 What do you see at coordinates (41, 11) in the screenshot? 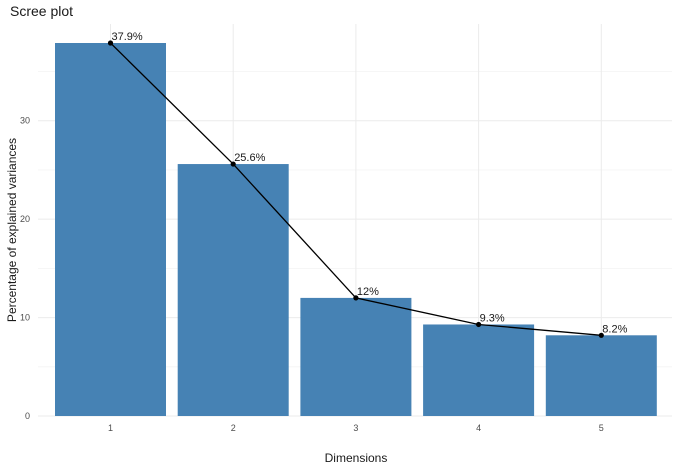
I see `chart-title: Scree plot` at bounding box center [41, 11].